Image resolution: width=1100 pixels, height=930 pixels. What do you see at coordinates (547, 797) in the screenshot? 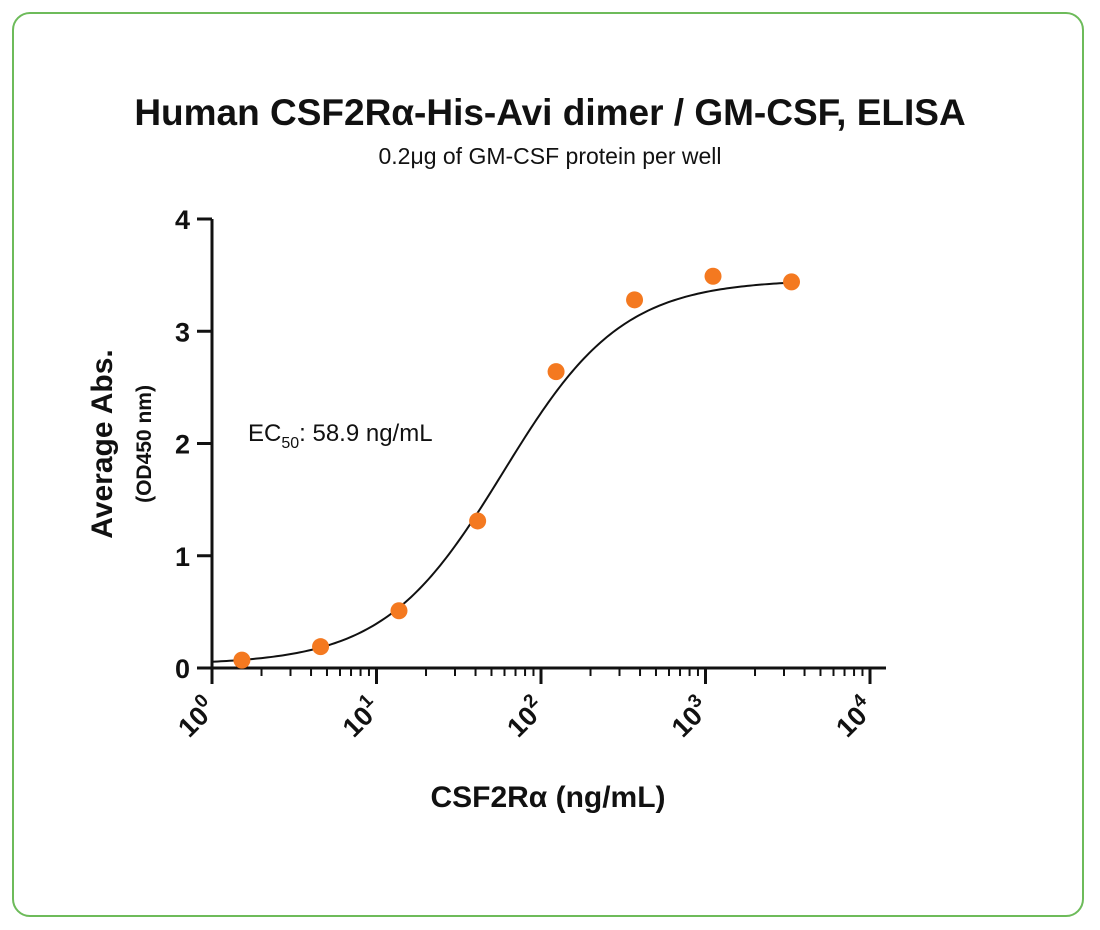
I see `x-axis-label: CSF2Rα (ng/mL)` at bounding box center [547, 797].